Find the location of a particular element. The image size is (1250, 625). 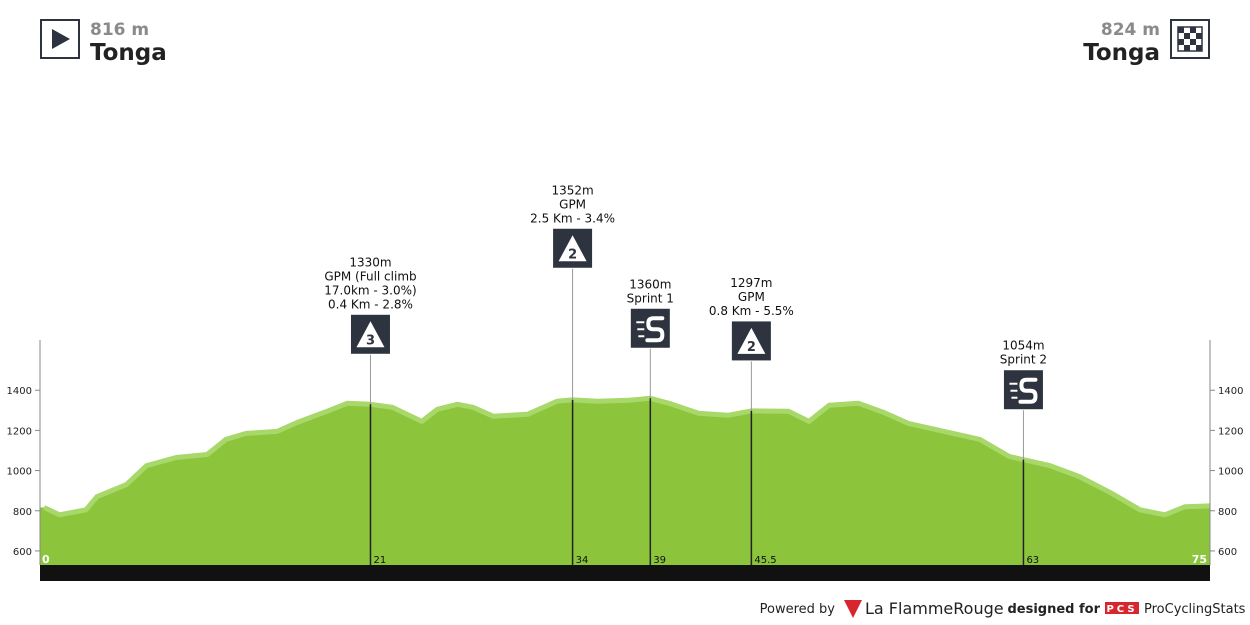

marker-label: 1297m is located at coordinates (751, 283).